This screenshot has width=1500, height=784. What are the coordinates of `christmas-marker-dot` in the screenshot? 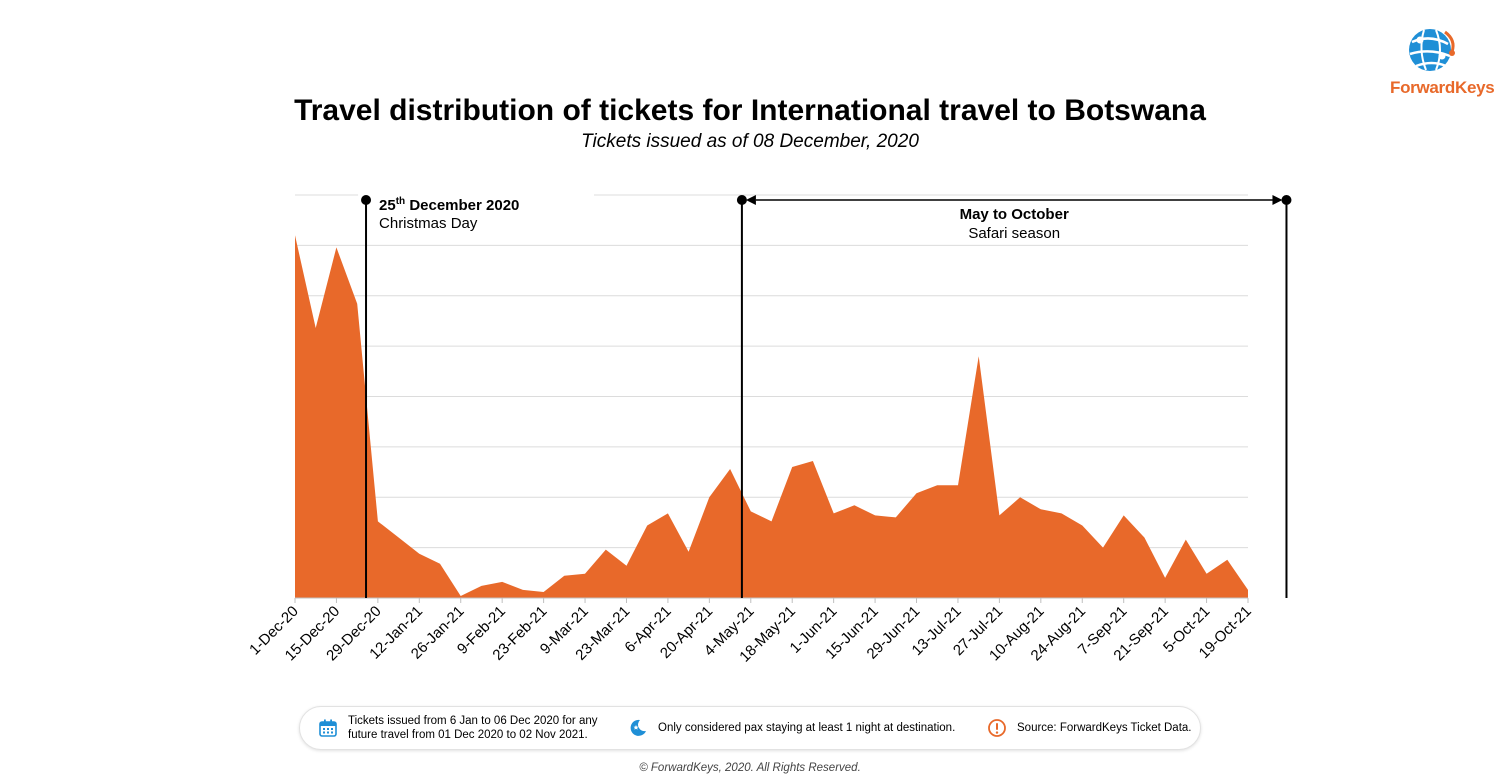 It's located at (366, 200).